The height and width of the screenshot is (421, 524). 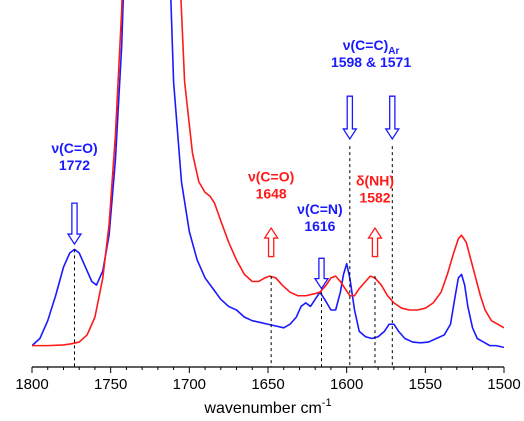 I want to click on nu-co-red-label: ν(C=O), so click(x=271, y=177).